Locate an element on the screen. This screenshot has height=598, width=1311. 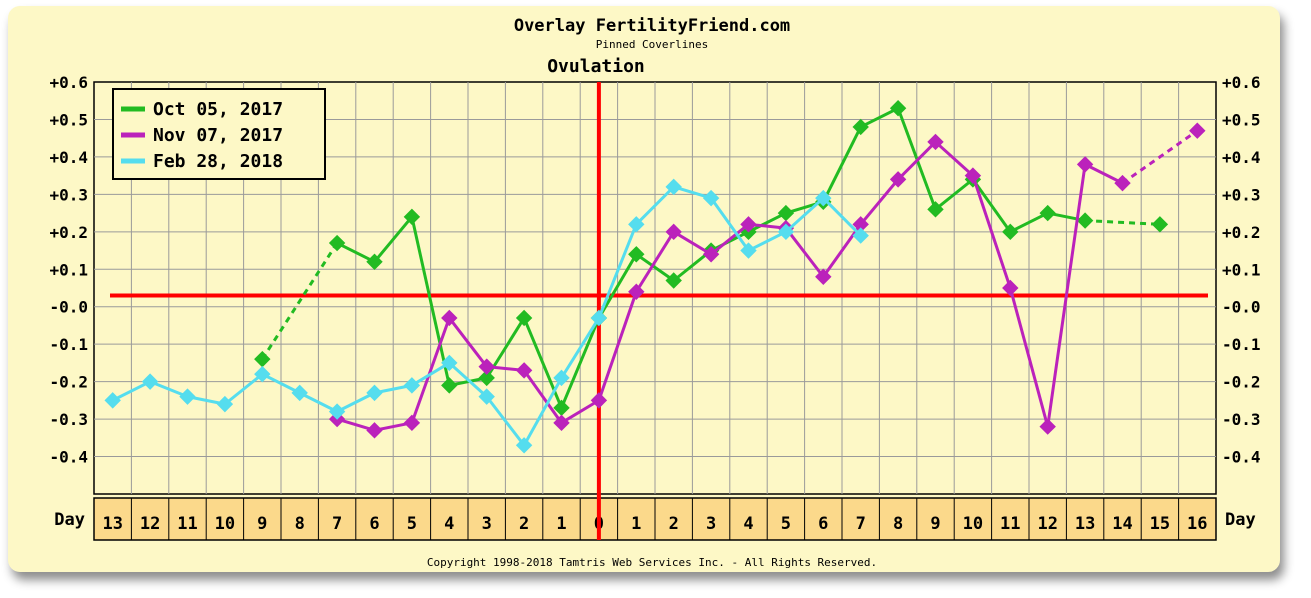
day-axis-label-left: Day is located at coordinates (69, 520).